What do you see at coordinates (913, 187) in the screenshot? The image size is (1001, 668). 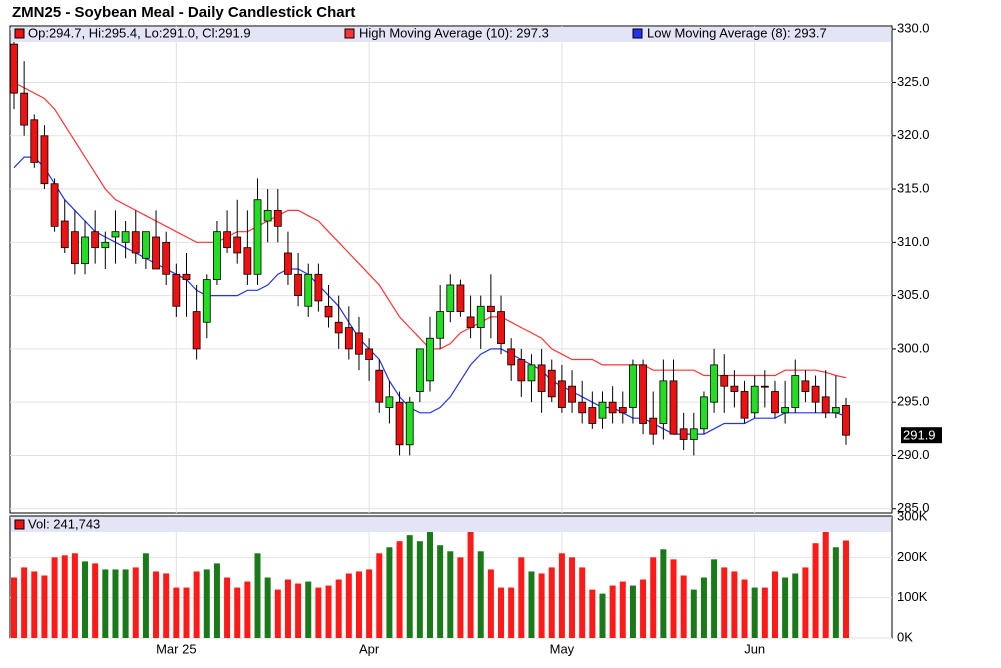 I see `y-tick-label: 315.0` at bounding box center [913, 187].